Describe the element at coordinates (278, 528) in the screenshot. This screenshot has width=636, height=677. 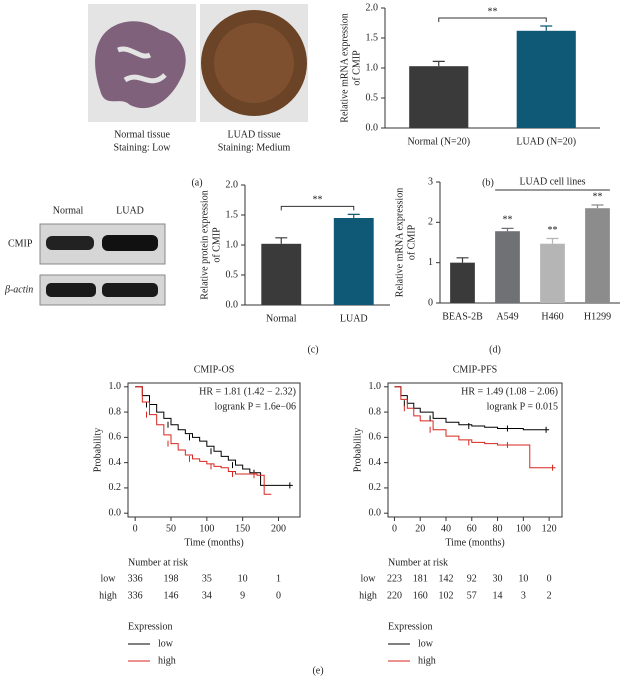
I see `x-tick-label: 200` at that location.